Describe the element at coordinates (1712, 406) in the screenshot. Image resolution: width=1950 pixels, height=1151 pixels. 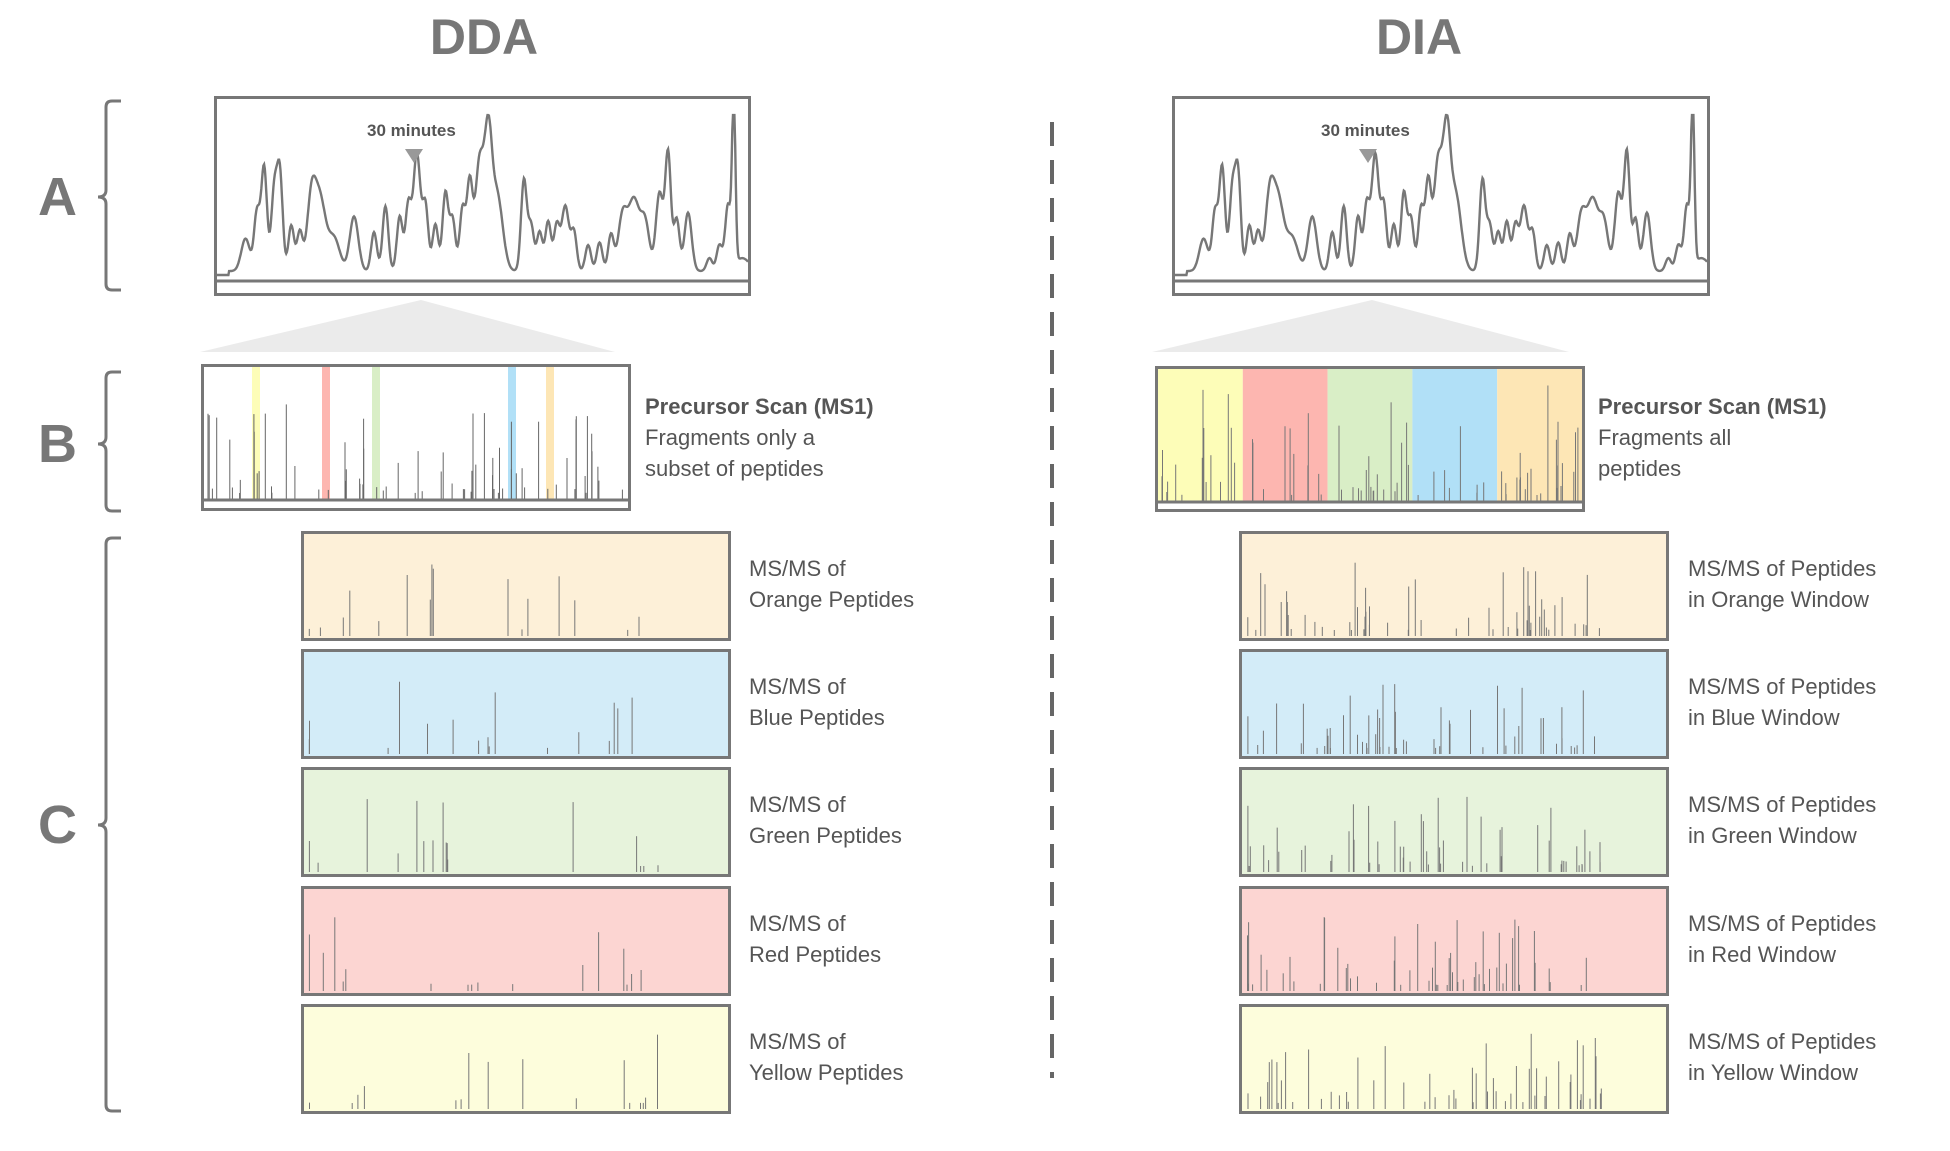
I see `dia-ms1-title: Precursor Scan (MS1)` at that location.